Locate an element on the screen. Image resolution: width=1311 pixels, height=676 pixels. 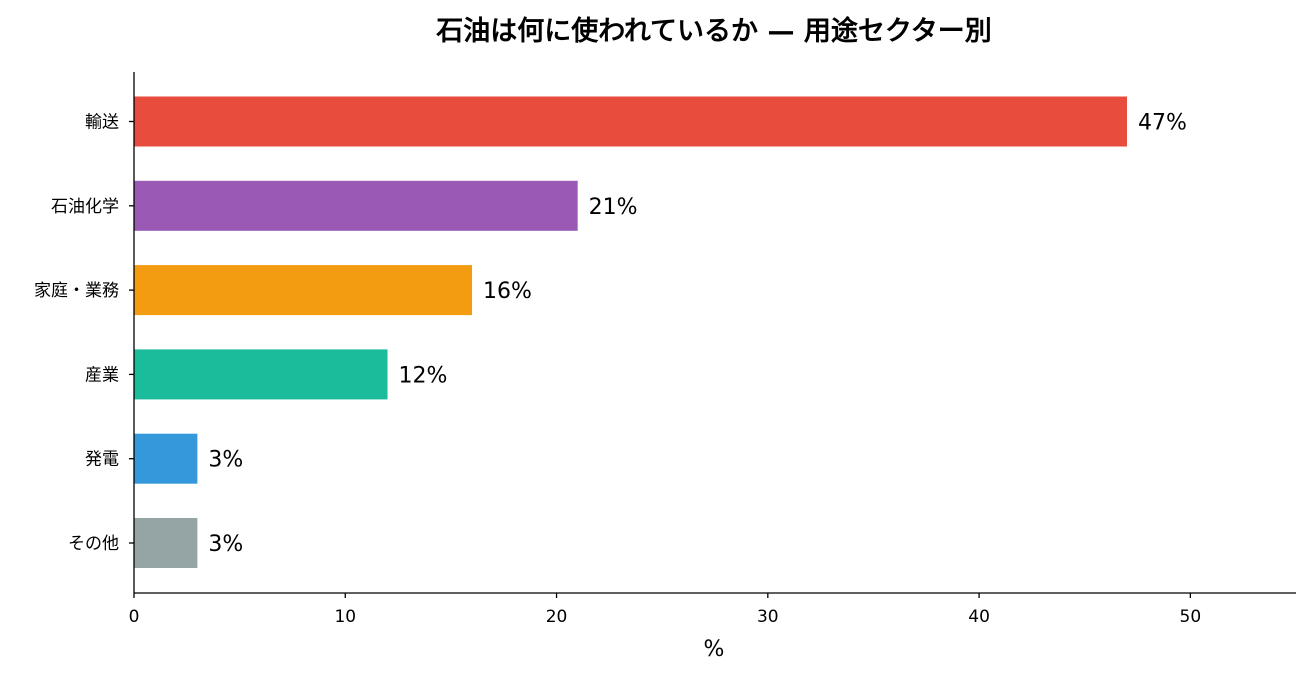
value-label-5: 3% is located at coordinates (225, 460).